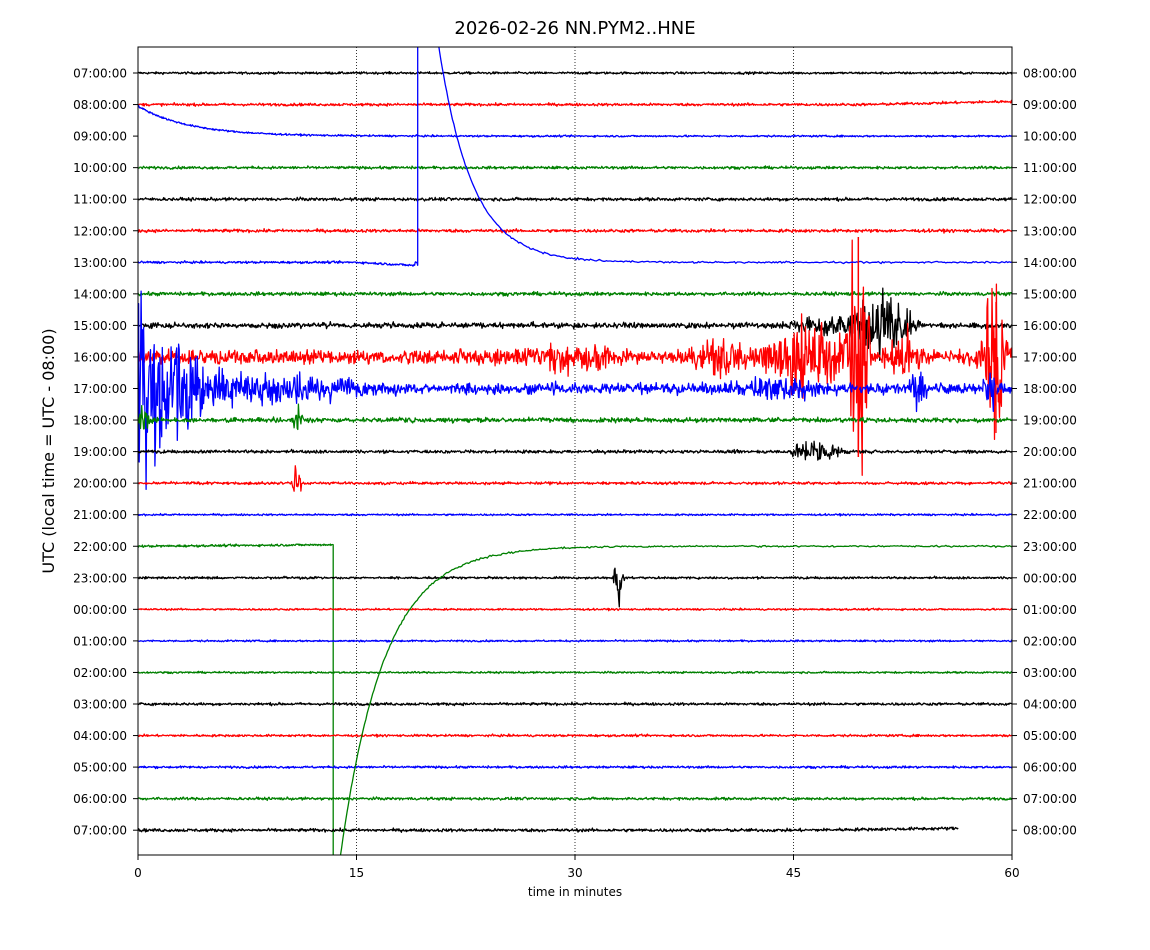  Describe the element at coordinates (1050, 705) in the screenshot. I see `y-tick-label-right: 04:00:00` at that location.